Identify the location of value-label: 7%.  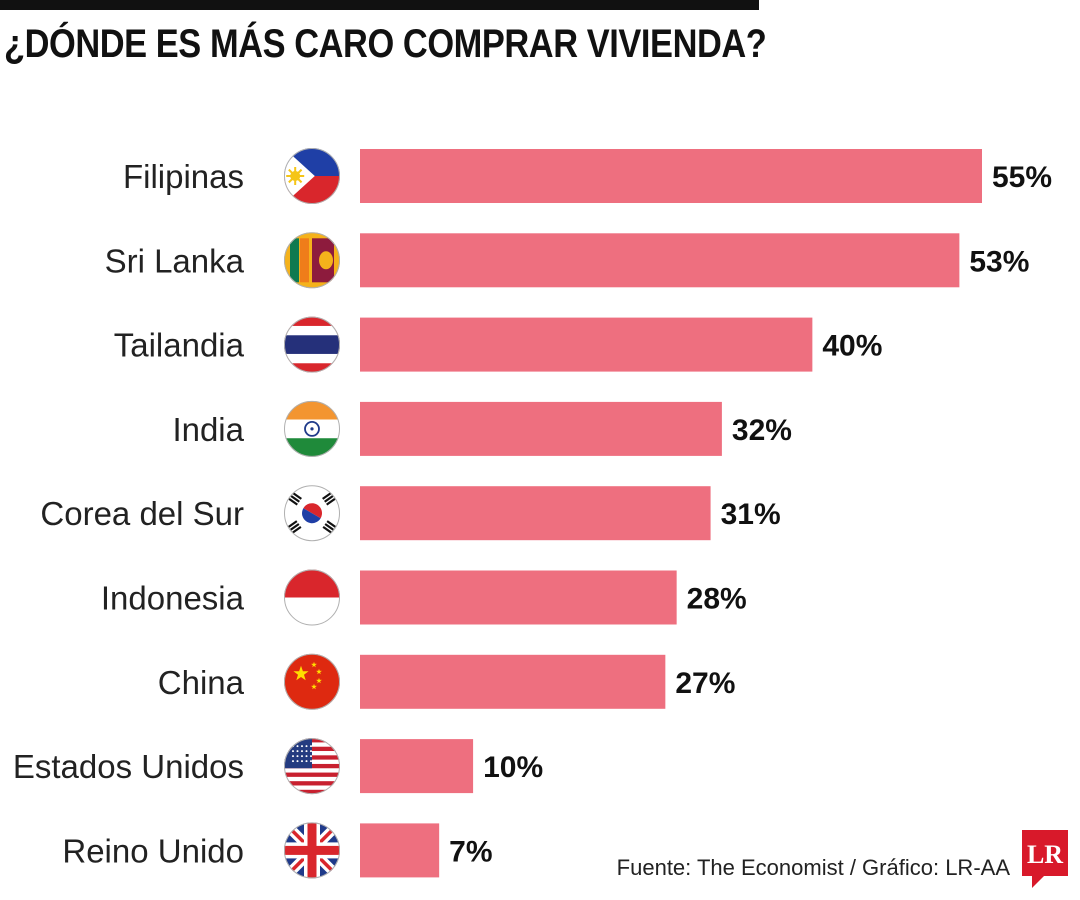
(470, 851).